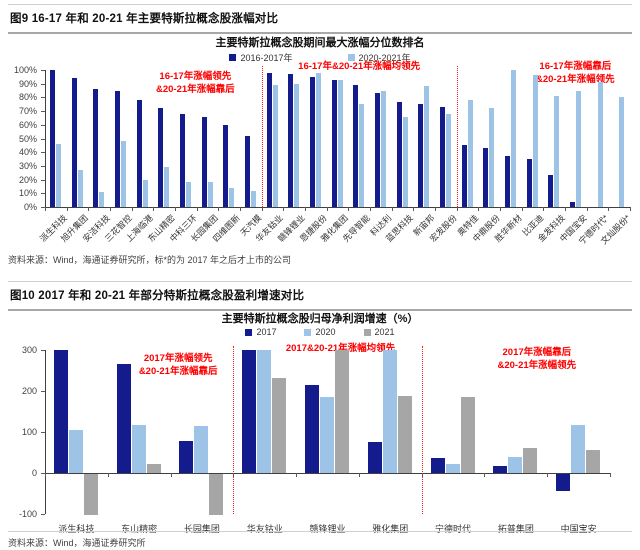  I want to click on legend-label: 2021, so click(384, 332).